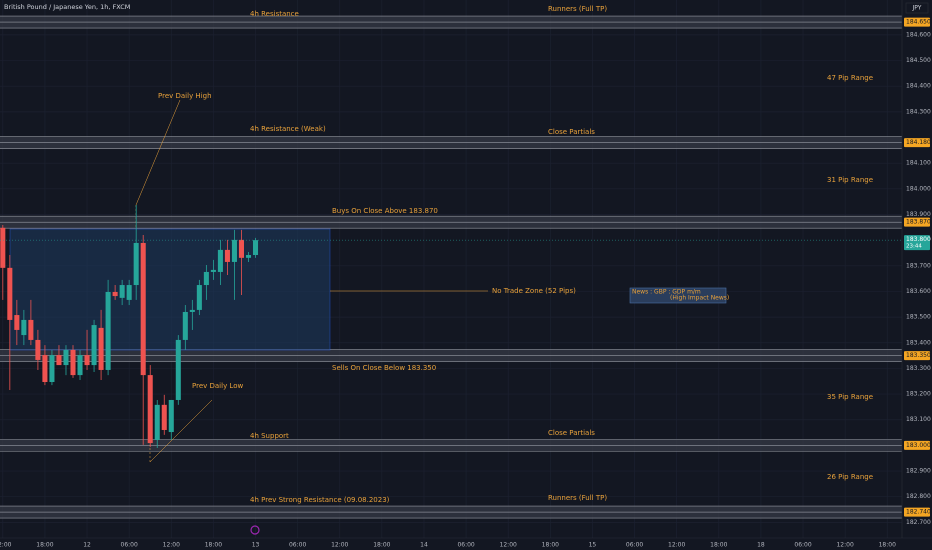  I want to click on annotation: Sells On Close Below 183.350, so click(384, 368).